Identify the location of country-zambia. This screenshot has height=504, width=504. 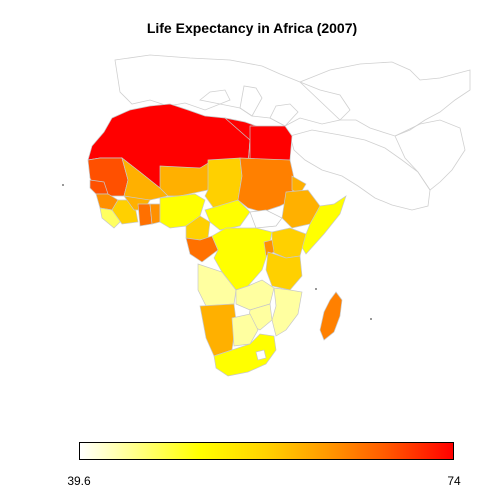
(255, 295).